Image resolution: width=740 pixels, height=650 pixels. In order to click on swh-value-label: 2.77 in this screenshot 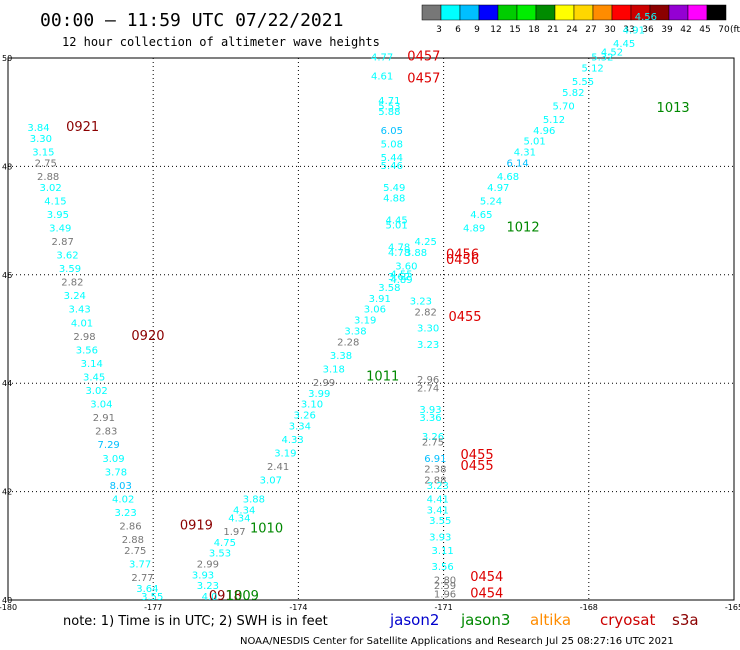, I will do `click(142, 578)`.